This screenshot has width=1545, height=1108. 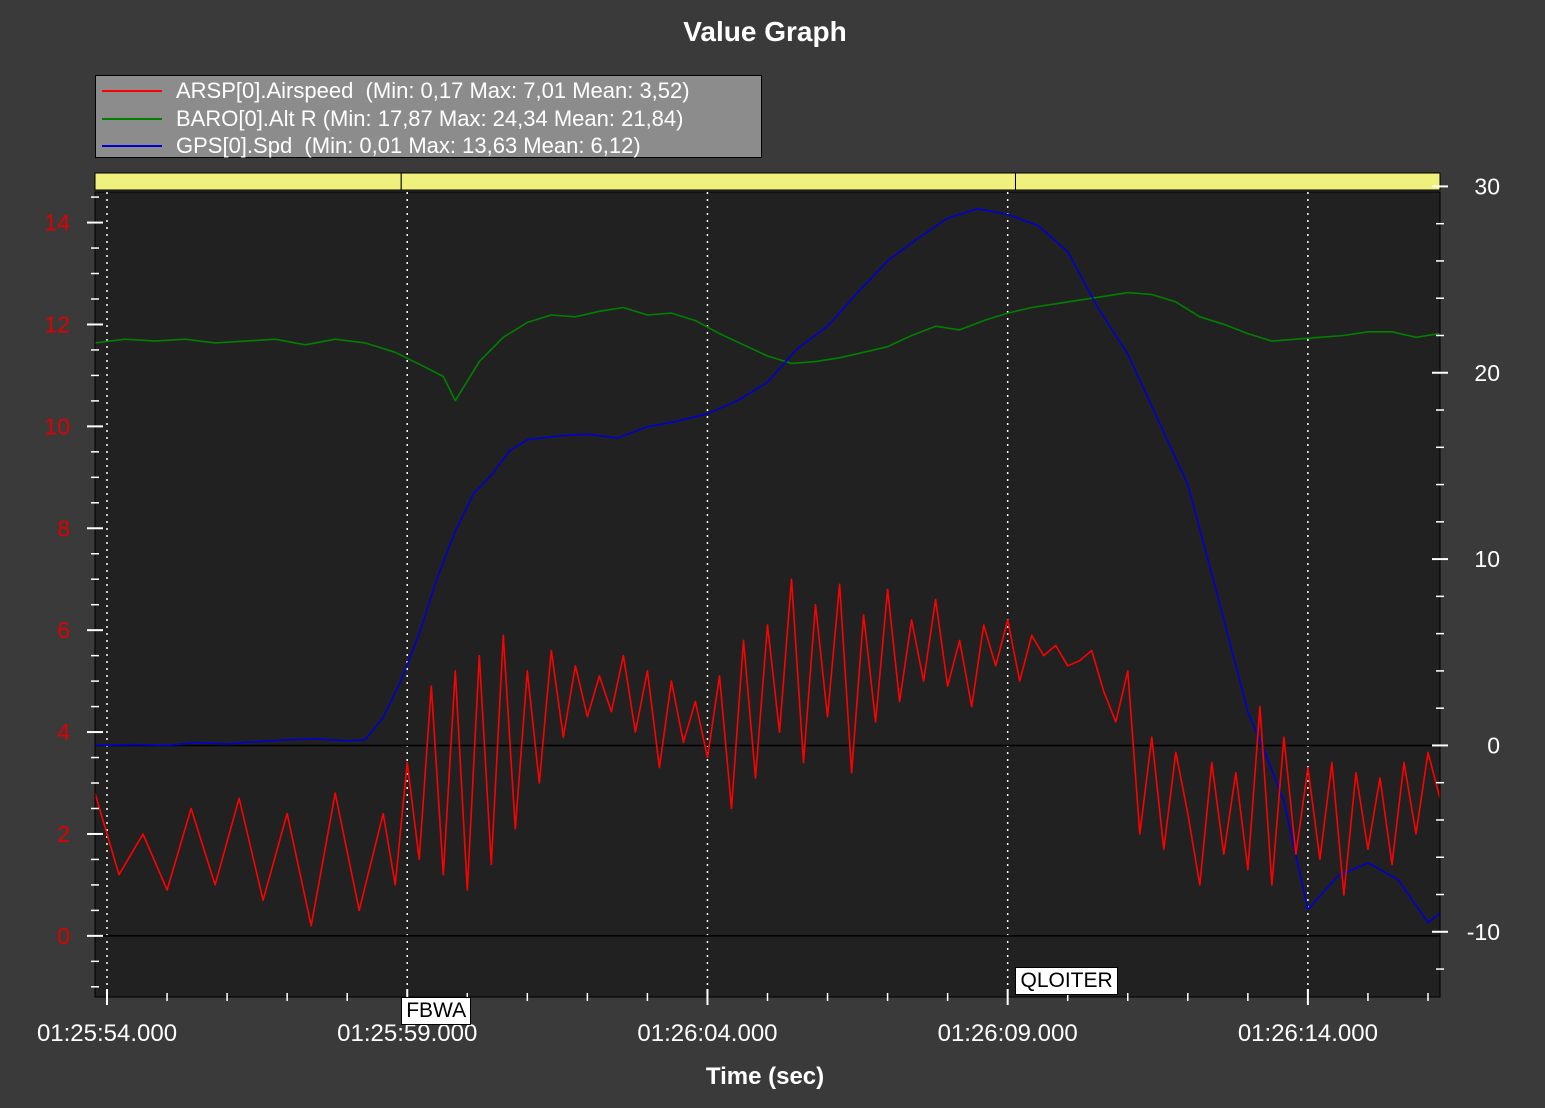 What do you see at coordinates (1008, 1033) in the screenshot?
I see `x-tick-label: 01:26:09.000` at bounding box center [1008, 1033].